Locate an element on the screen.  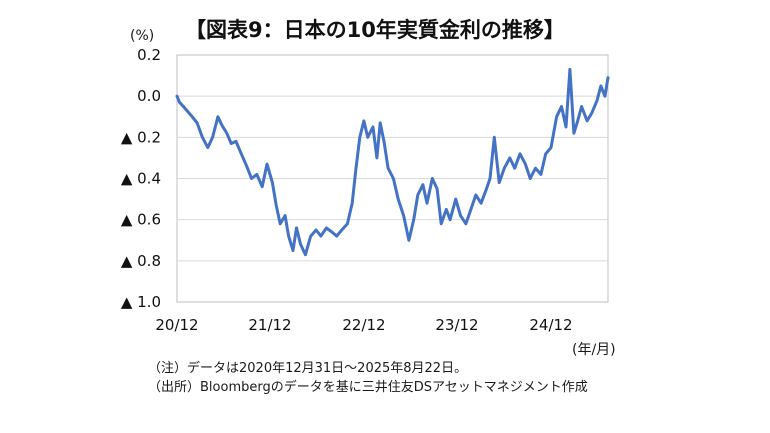
x-tick-label: 21/12 is located at coordinates (269, 325).